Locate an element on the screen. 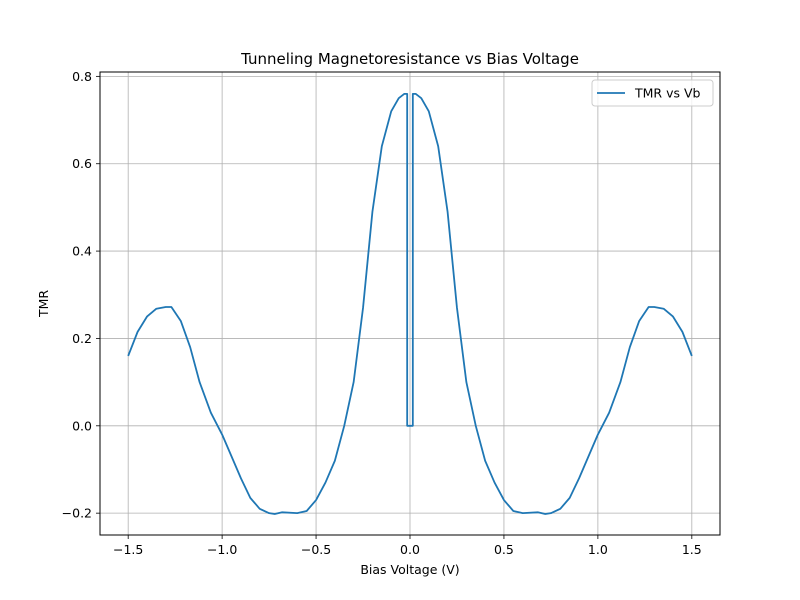 The height and width of the screenshot is (600, 800). x-tick-label: 0.0 is located at coordinates (410, 549).